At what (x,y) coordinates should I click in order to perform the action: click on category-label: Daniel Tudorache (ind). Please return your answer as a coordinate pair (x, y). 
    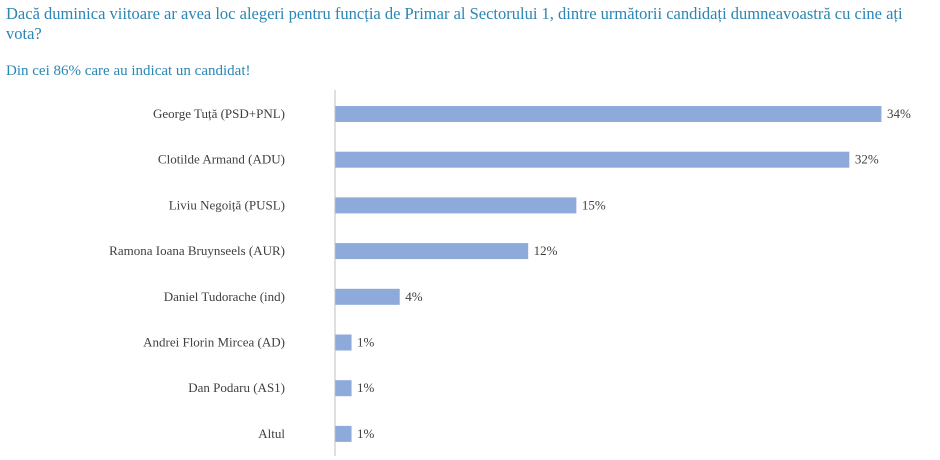
    Looking at the image, I should click on (224, 296).